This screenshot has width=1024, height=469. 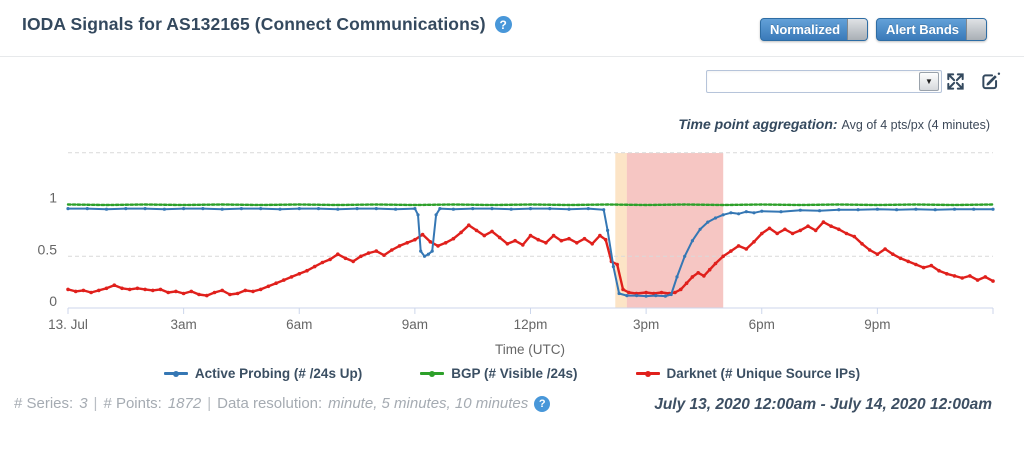 I want to click on alert-bands-toggle: Alert Bands, so click(x=931, y=29).